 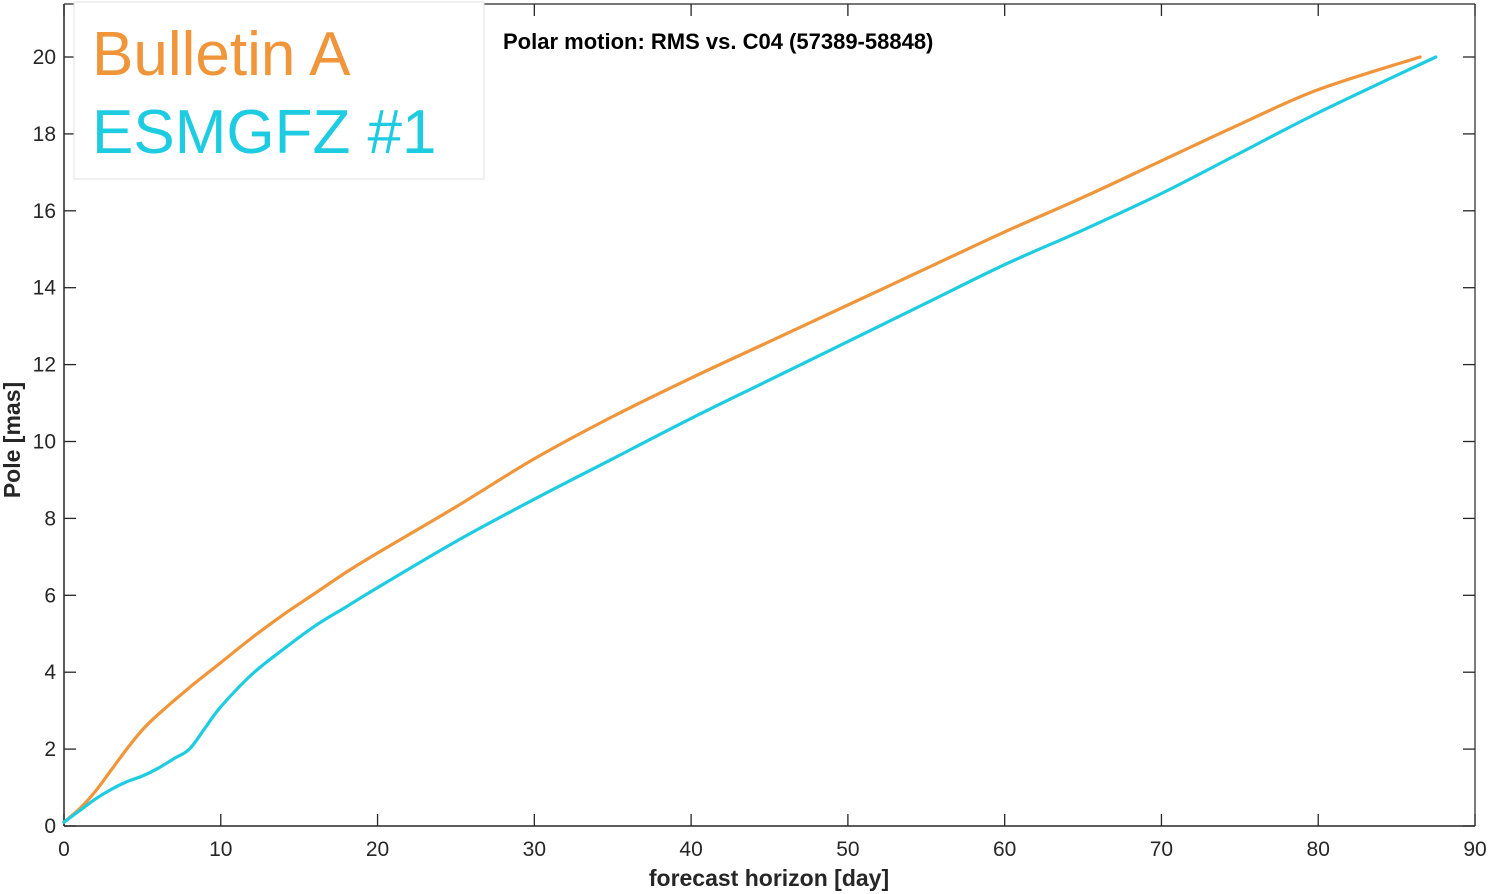 What do you see at coordinates (718, 41) in the screenshot?
I see `chart-title: Polar motion: RMS vs. C04 (57389-58848)` at bounding box center [718, 41].